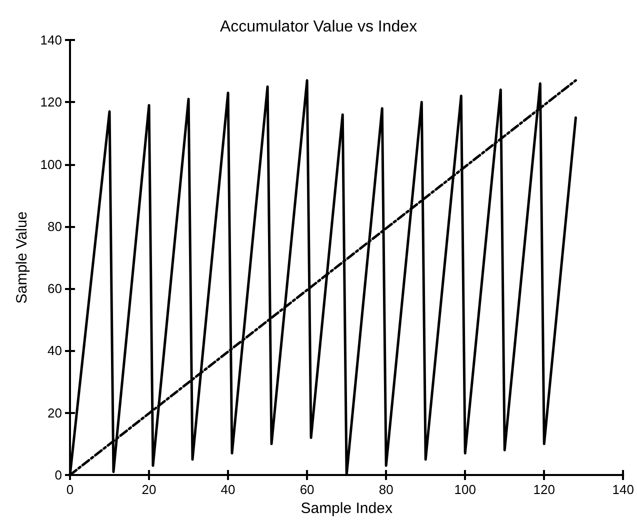 This screenshot has height=527, width=637. Describe the element at coordinates (58, 475) in the screenshot. I see `y-tick-label: 0` at that location.